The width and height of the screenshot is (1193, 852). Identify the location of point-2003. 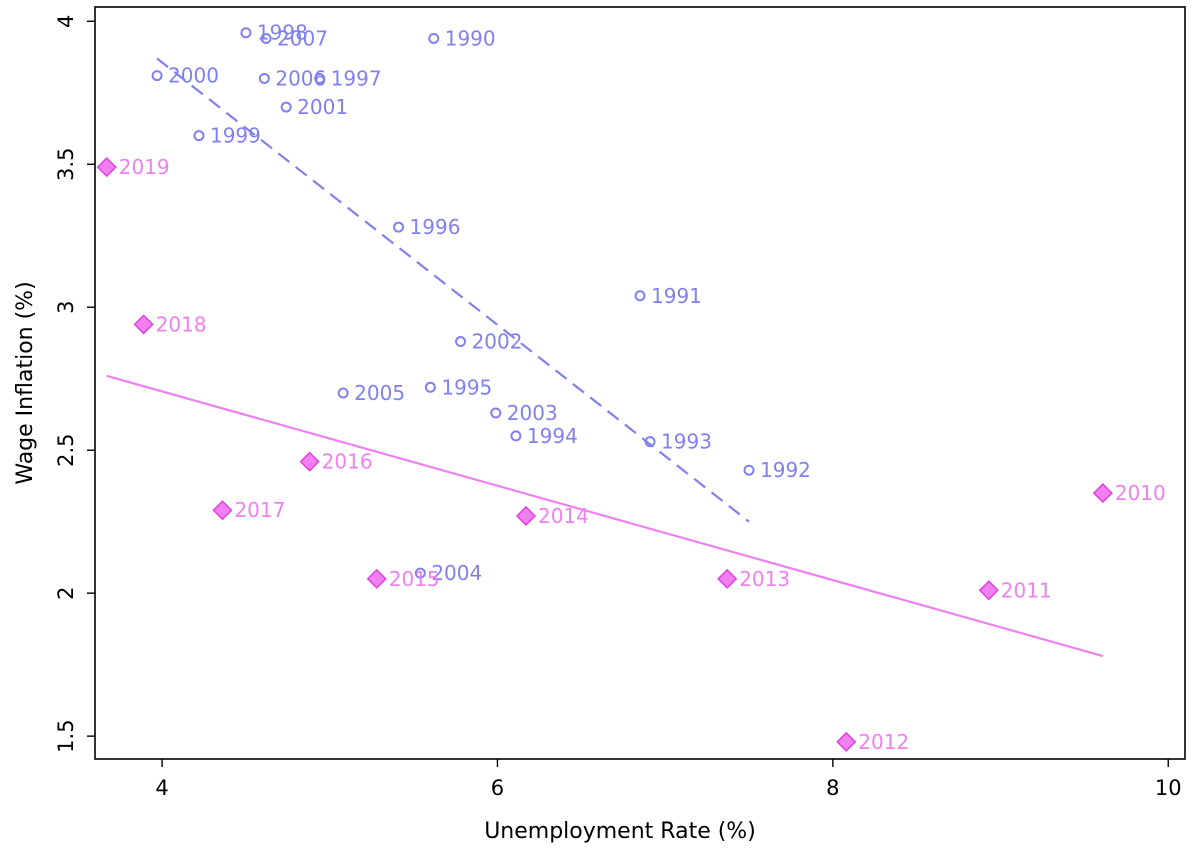
(496, 413).